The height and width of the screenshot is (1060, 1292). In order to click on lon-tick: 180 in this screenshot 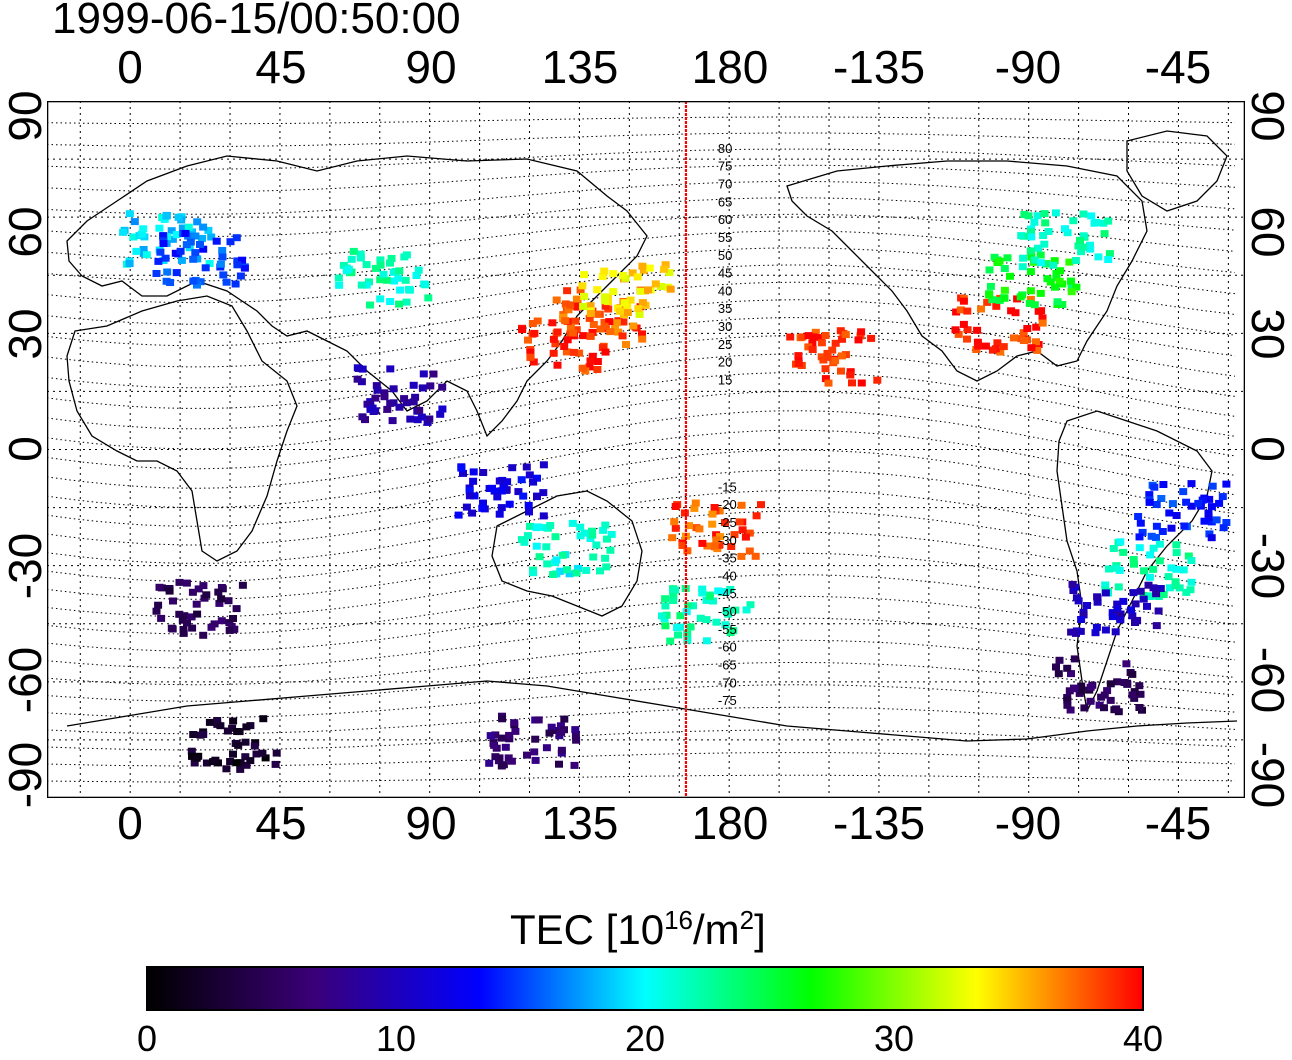, I will do `click(730, 67)`.